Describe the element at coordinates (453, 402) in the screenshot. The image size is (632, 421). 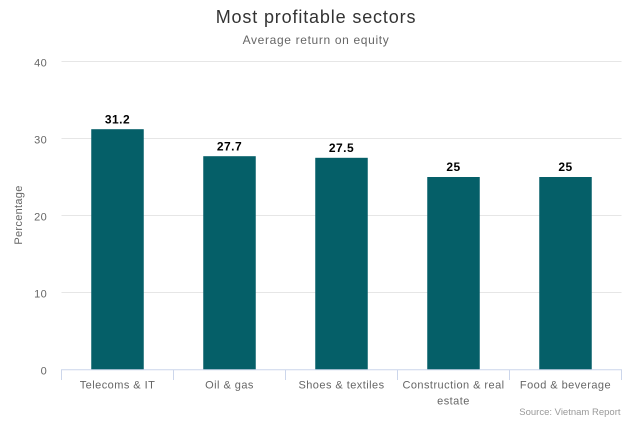
I see `svg-text: estate` at that location.